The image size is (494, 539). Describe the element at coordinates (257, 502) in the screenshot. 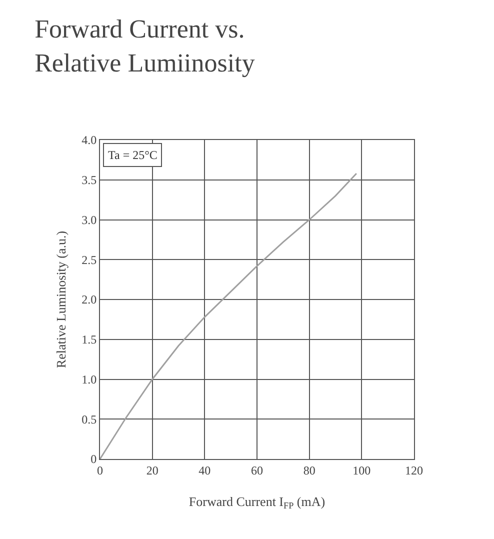

I see `x-axis-title: Forward Current I$_{FP}$ (mA)` at that location.